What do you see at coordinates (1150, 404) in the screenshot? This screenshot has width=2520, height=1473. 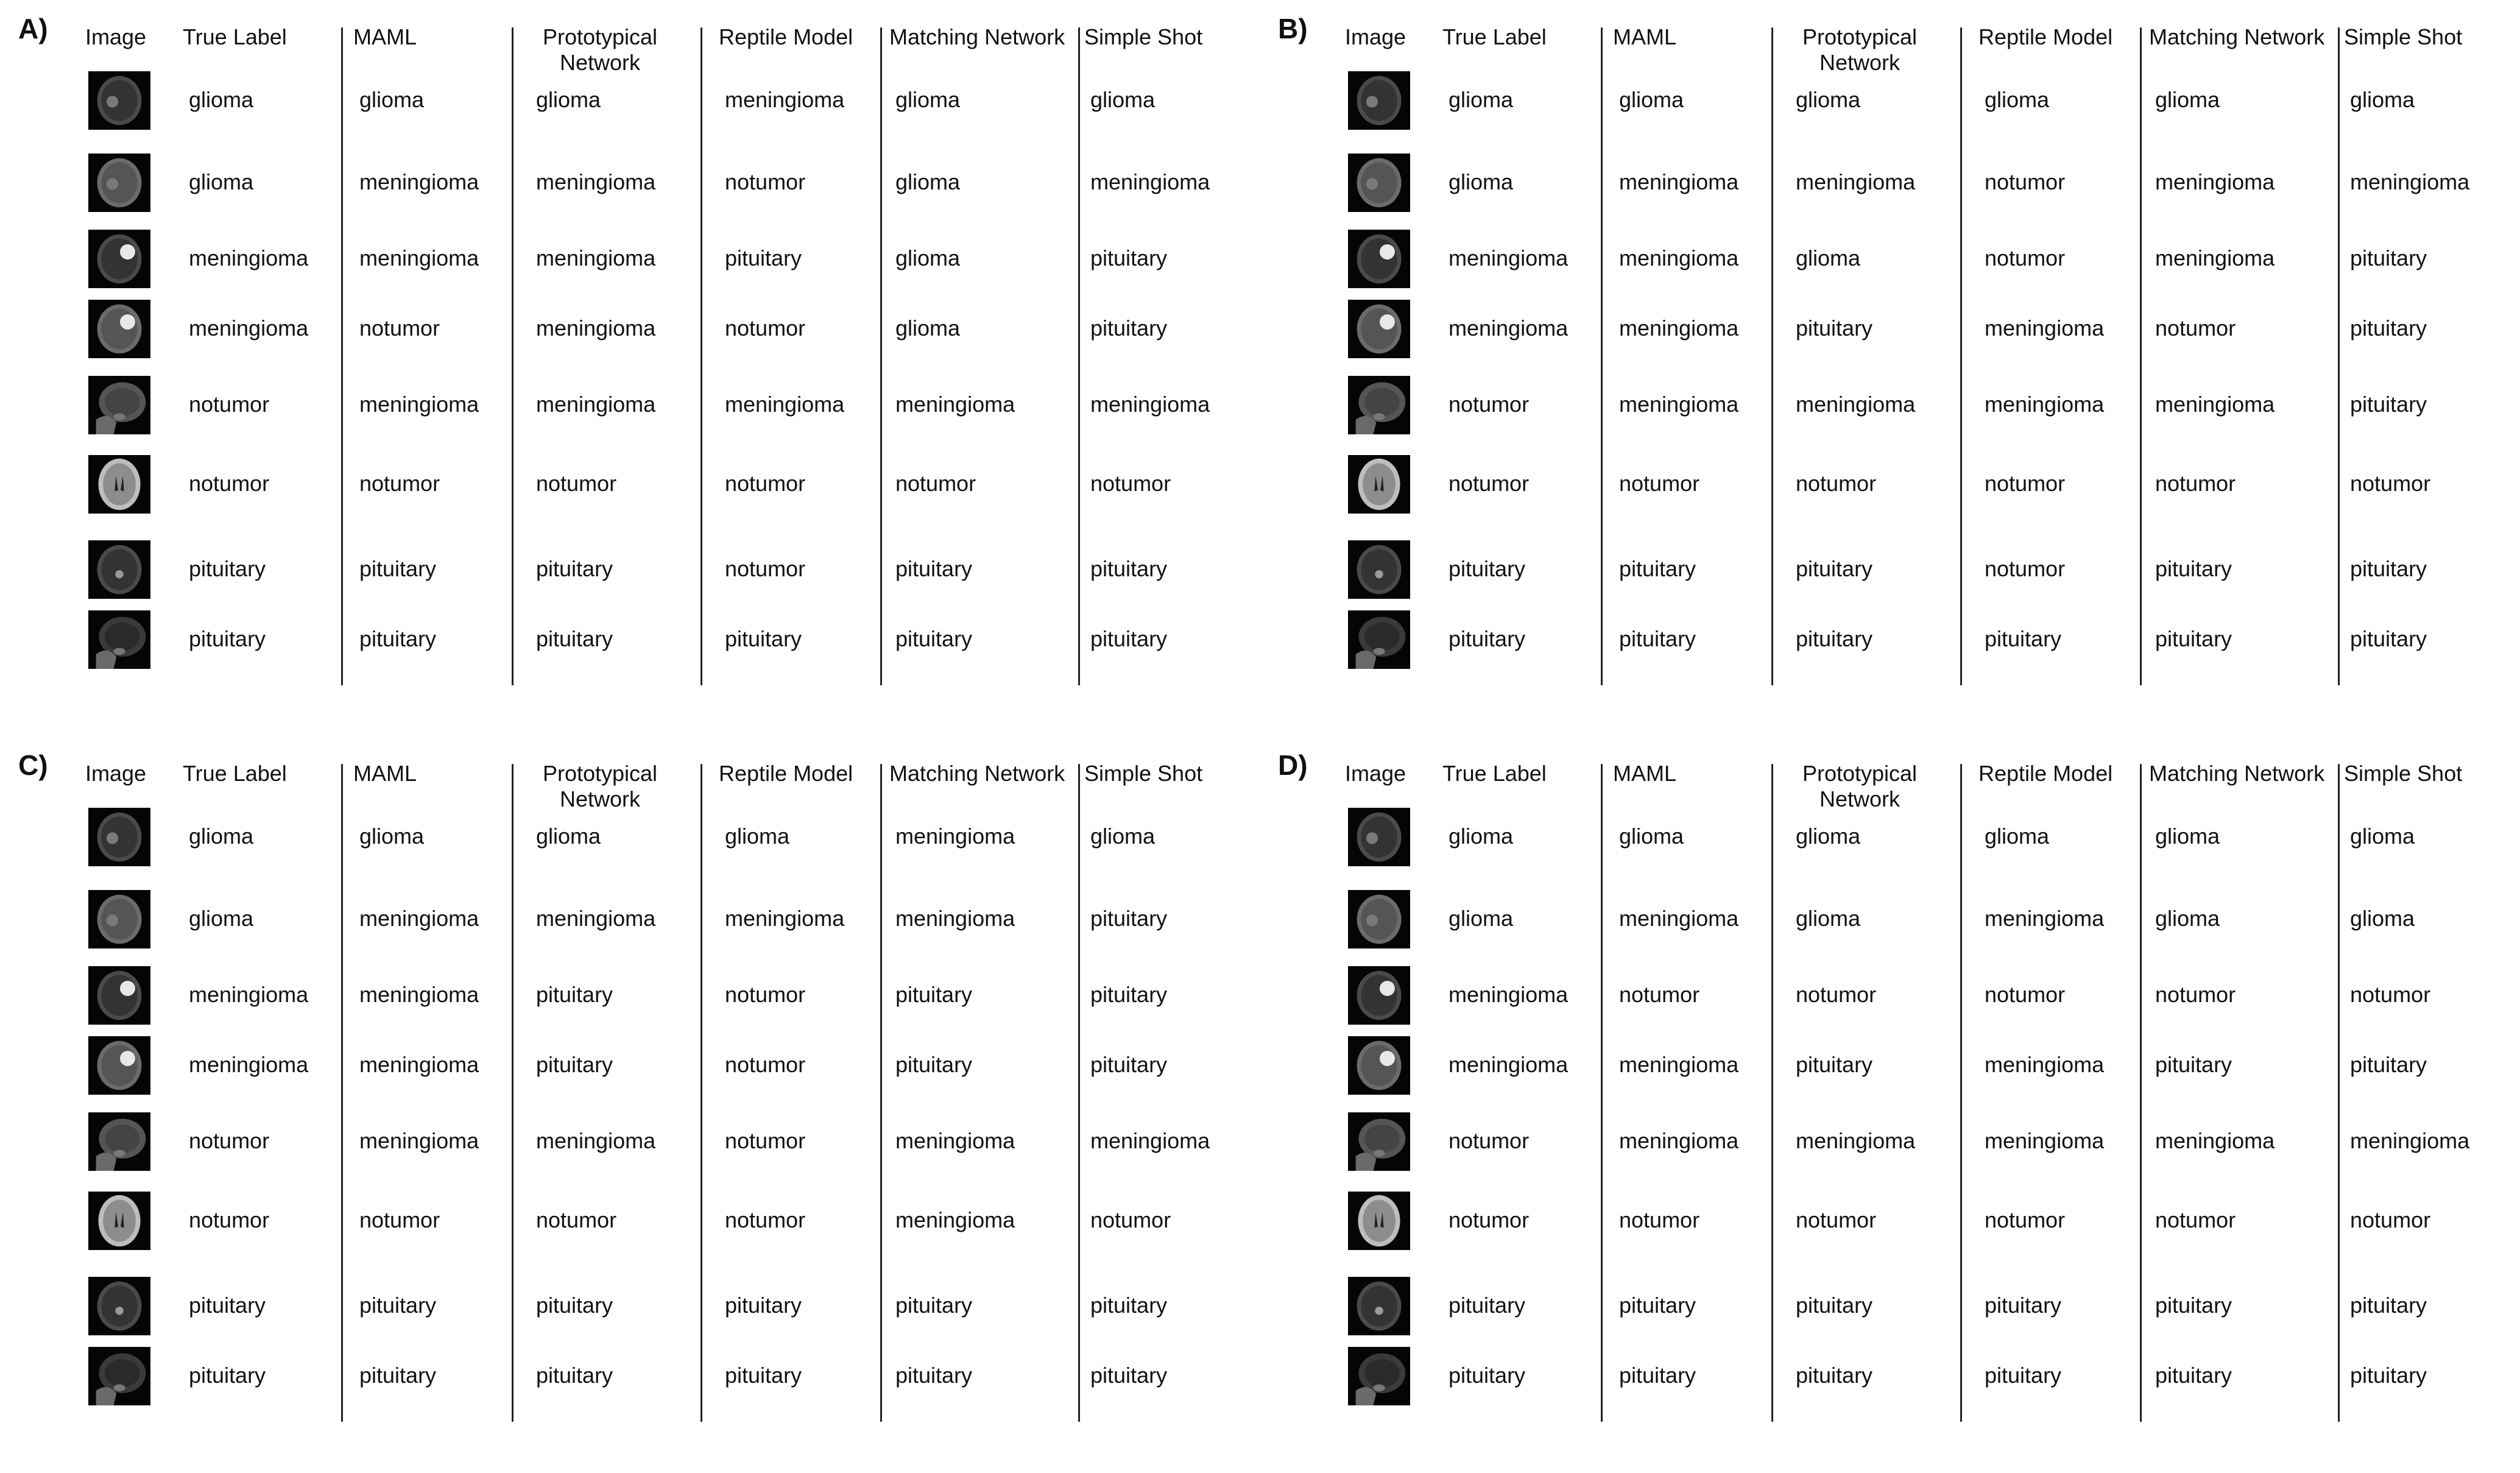 I see `cell-simple-shot: meningioma` at bounding box center [1150, 404].